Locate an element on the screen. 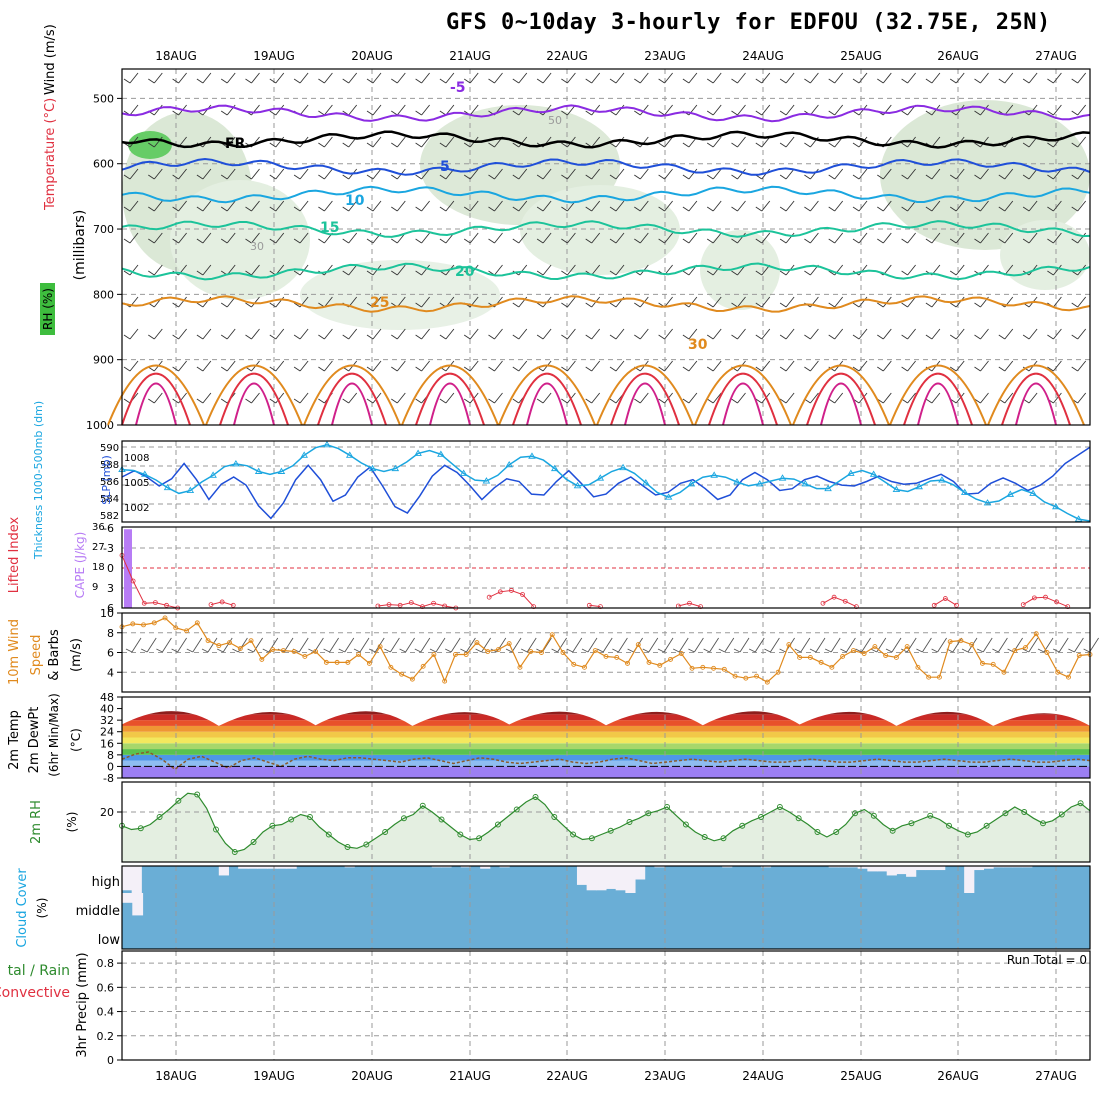 The width and height of the screenshot is (1100, 1100). thickness-tick-label: 582 is located at coordinates (109, 516).